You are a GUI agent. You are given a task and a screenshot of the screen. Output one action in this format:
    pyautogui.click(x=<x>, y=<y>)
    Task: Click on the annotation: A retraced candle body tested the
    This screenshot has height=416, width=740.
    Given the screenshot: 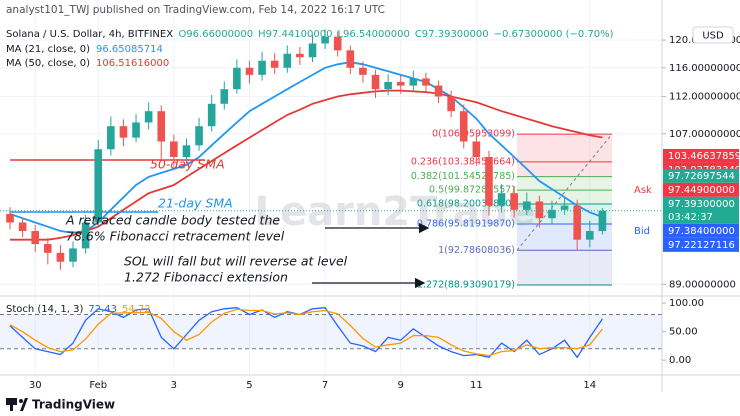 What is the action you would take?
    pyautogui.click(x=172, y=220)
    